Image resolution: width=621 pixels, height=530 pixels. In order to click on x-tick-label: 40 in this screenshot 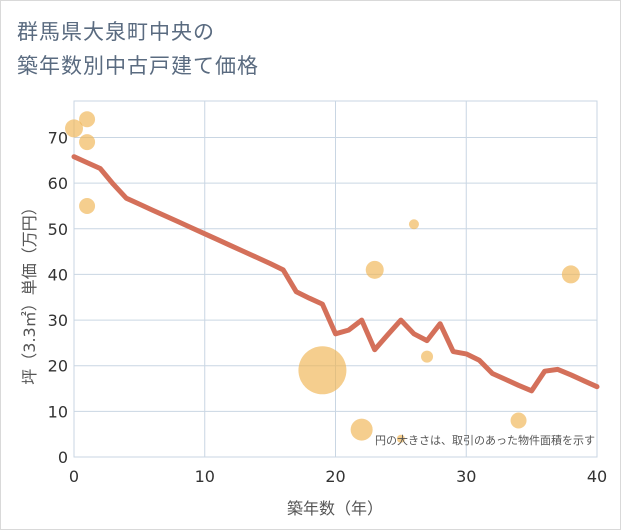, I will do `click(597, 476)`.